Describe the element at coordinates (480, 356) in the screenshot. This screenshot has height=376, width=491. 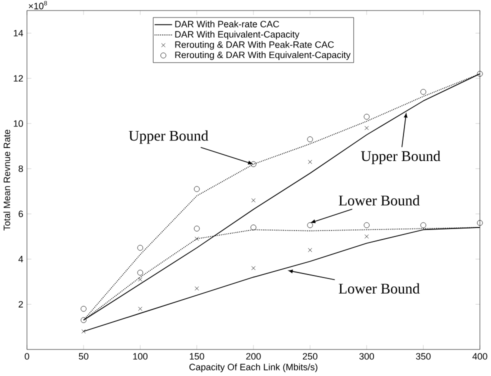
I see `x-tick-label: 400` at that location.